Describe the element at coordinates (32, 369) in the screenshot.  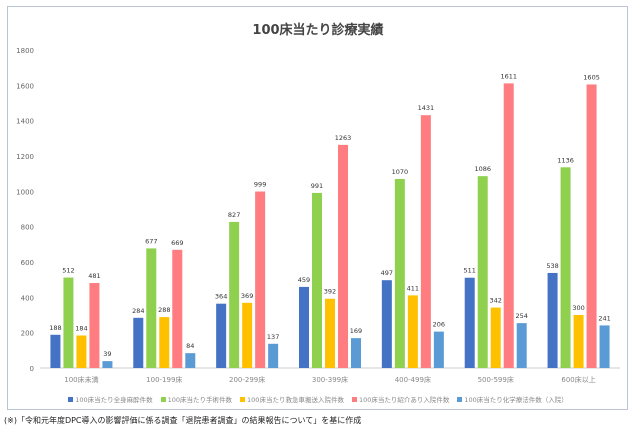
I see `y-tick-label: 0` at that location.